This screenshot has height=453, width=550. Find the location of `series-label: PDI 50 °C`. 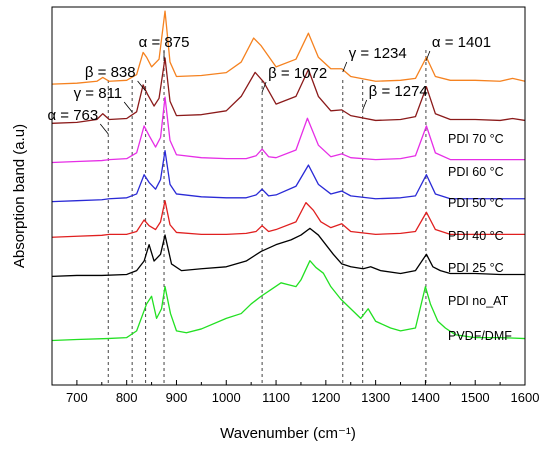

series-label: PDI 50 °C is located at coordinates (476, 203).